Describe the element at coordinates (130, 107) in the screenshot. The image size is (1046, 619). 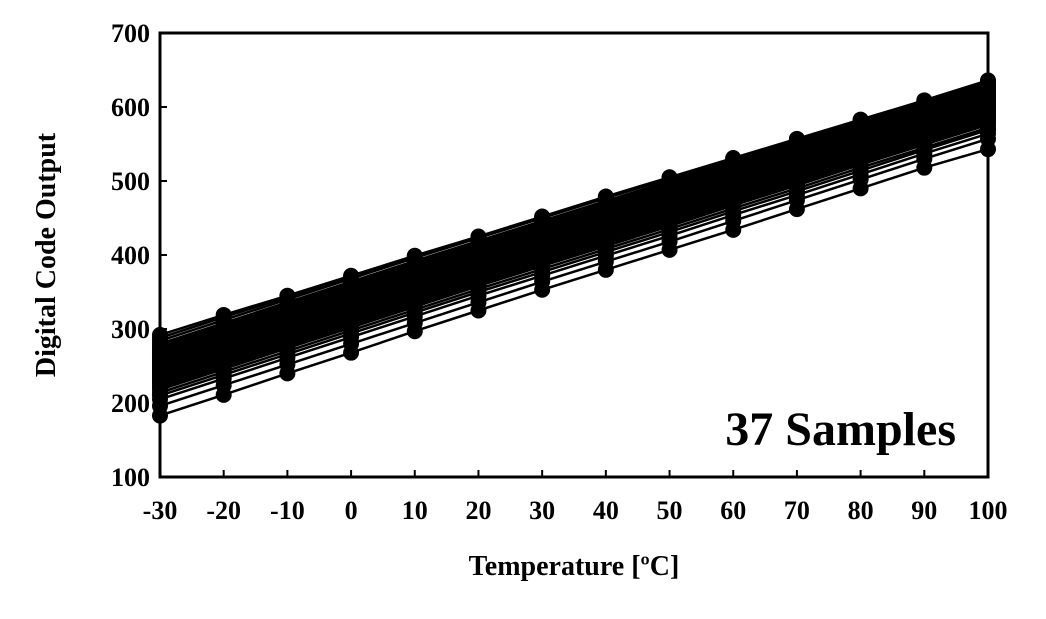
I see `y-tick-label: 600` at that location.